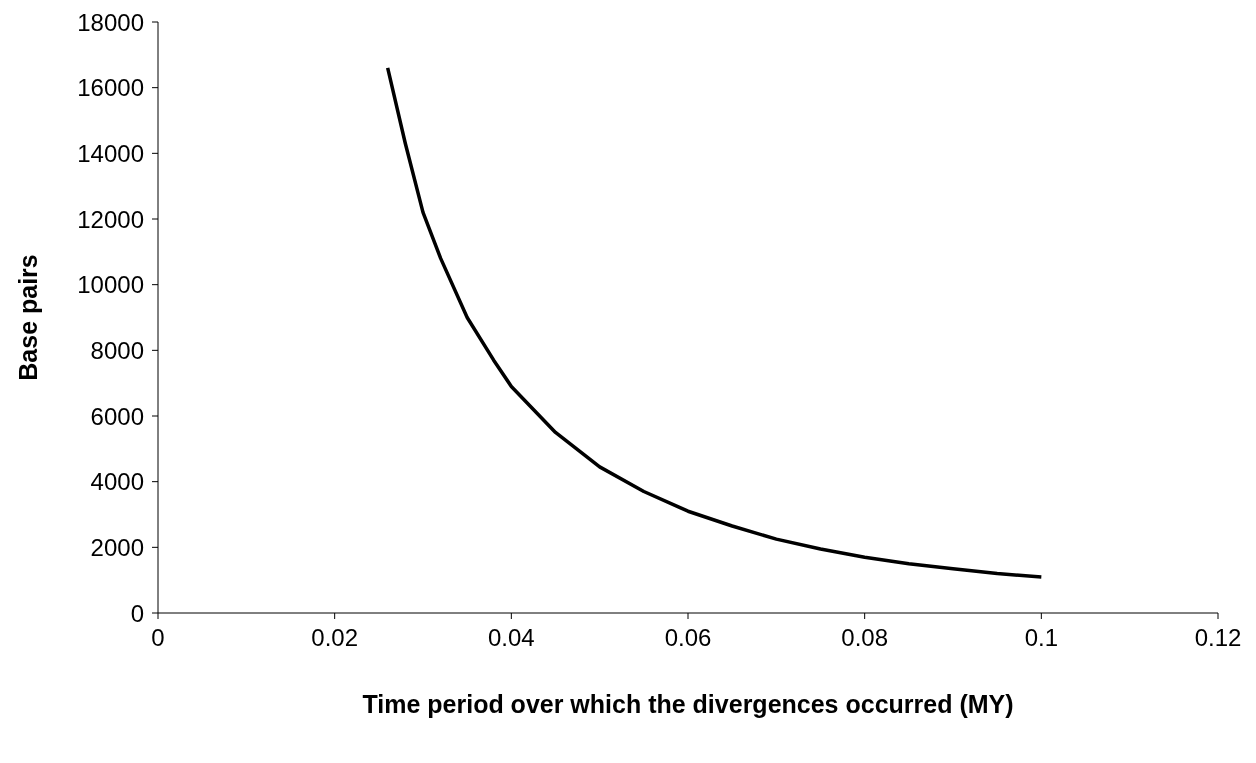 Image resolution: width=1256 pixels, height=763 pixels. I want to click on y-tick-label: 14000, so click(110, 153).